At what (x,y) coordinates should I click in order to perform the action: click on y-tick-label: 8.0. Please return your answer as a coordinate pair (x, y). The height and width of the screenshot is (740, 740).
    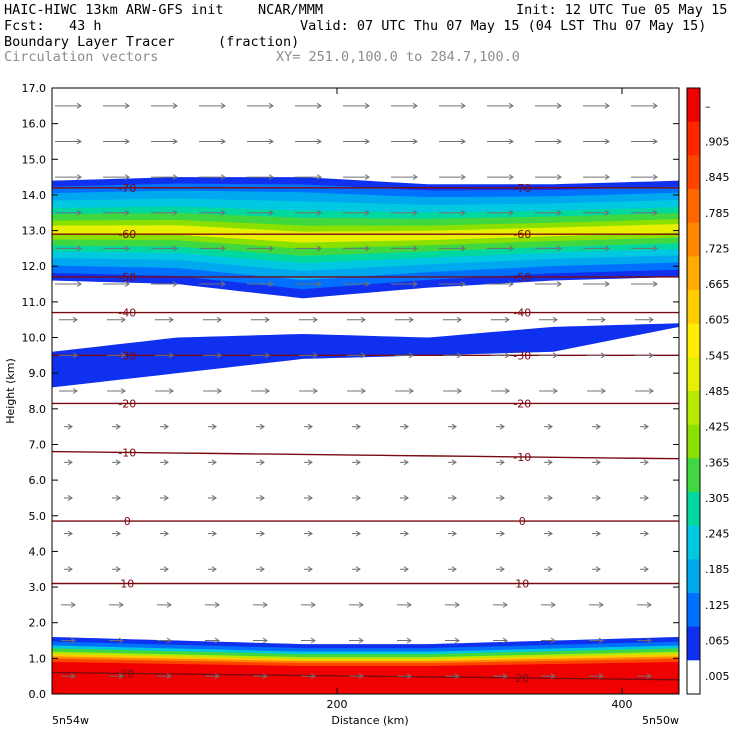
    Looking at the image, I should click on (38, 409).